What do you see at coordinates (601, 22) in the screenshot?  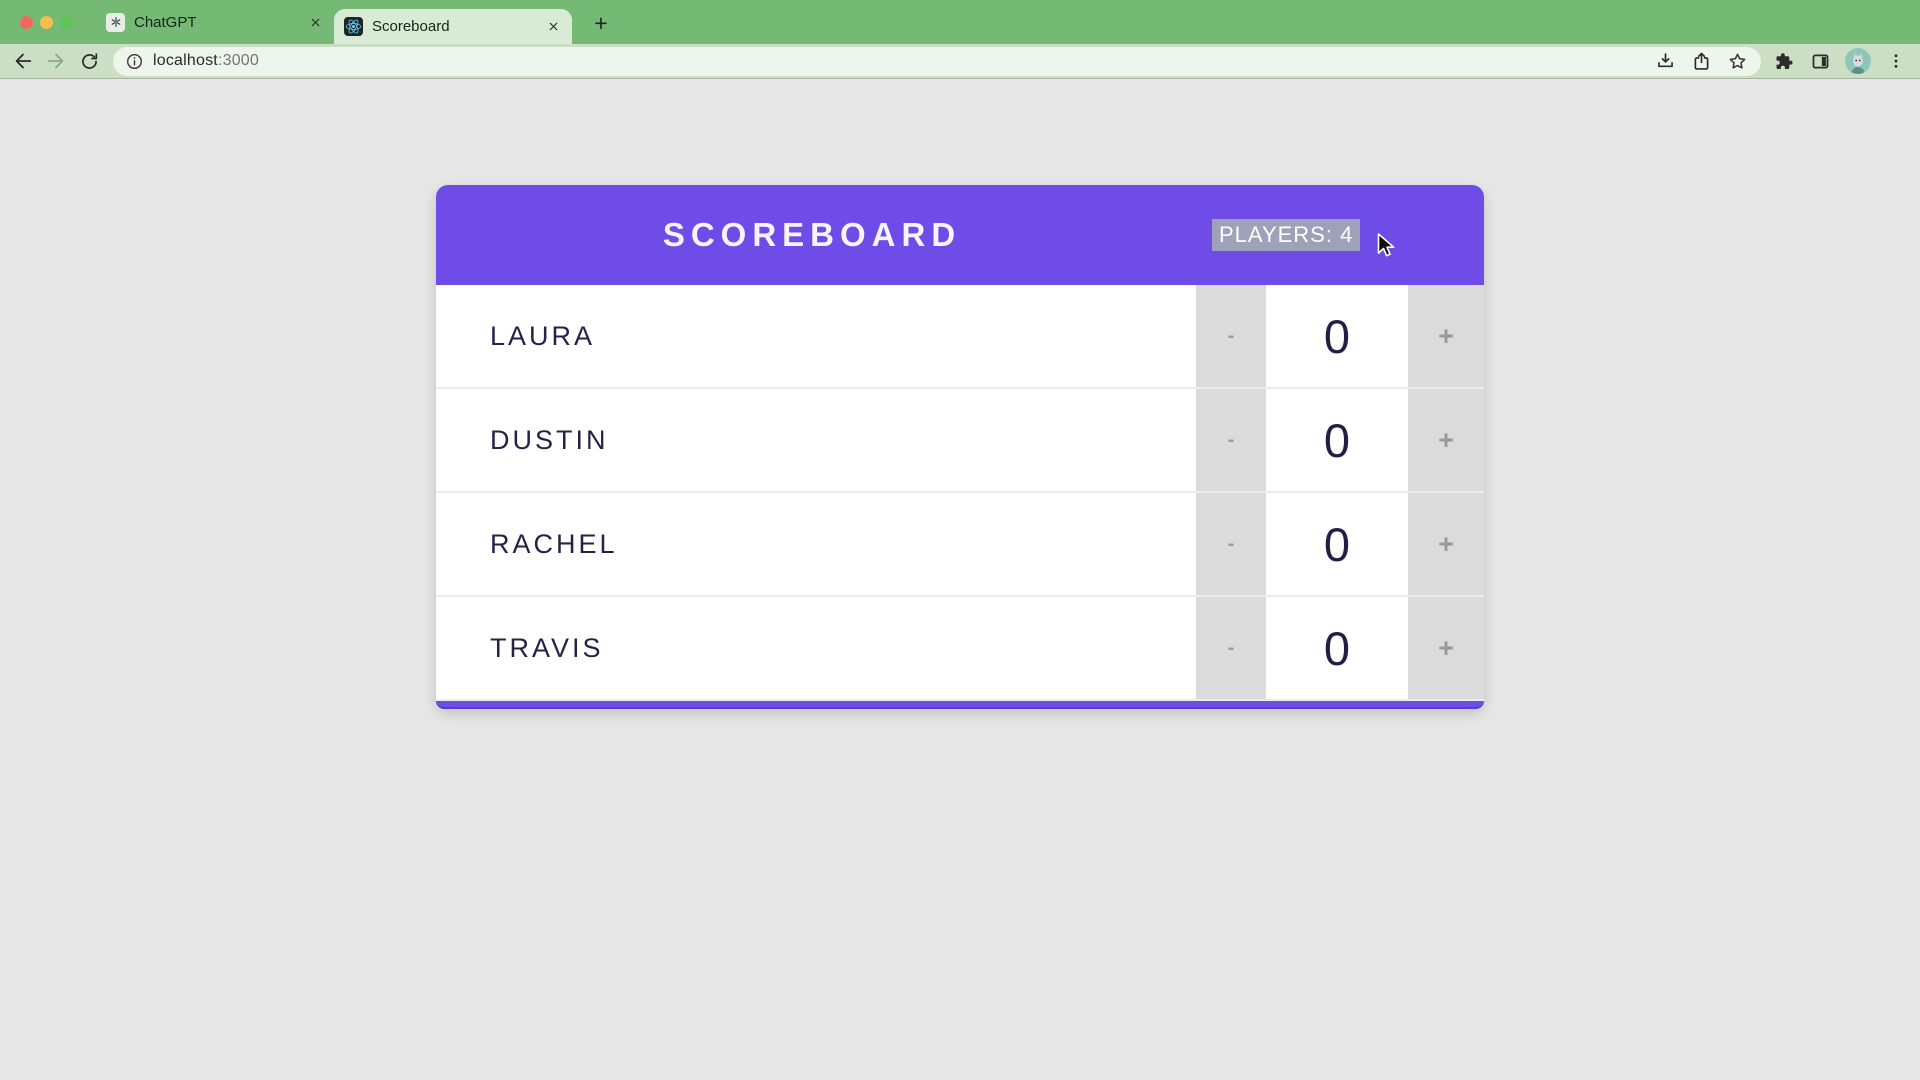 I see `new-tab-button: +` at bounding box center [601, 22].